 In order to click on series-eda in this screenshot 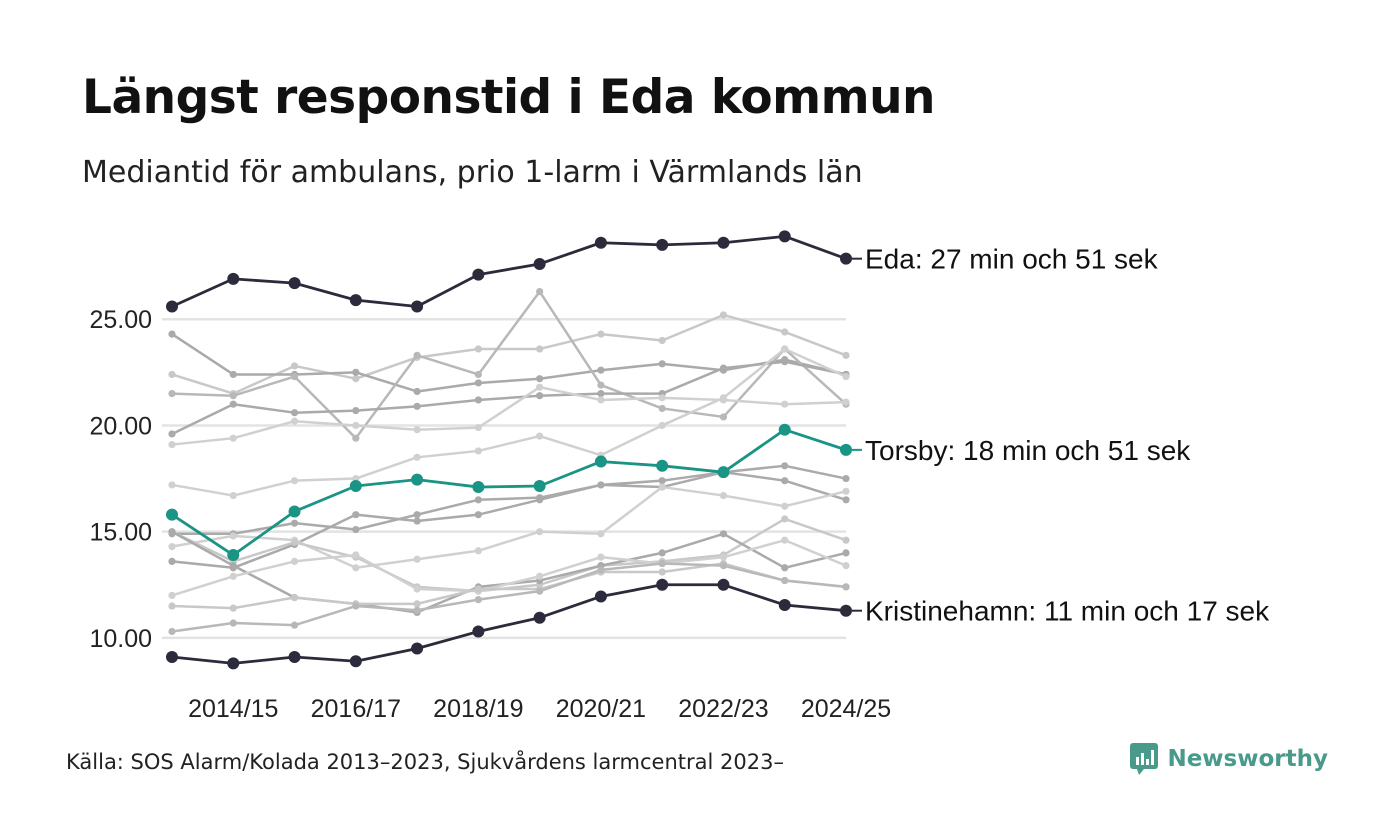, I will do `click(509, 271)`.